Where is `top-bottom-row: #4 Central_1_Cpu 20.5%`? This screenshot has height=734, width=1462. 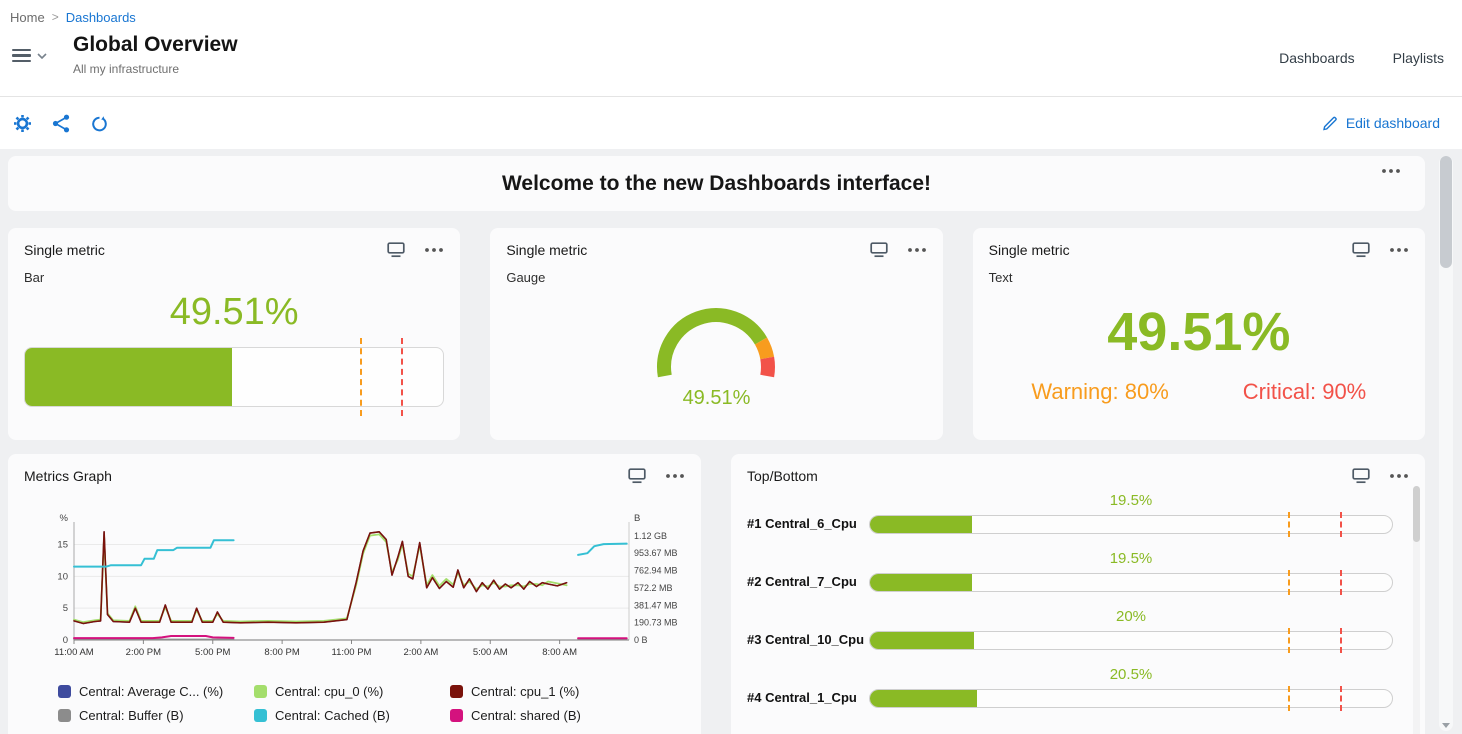 top-bottom-row: #4 Central_1_Cpu 20.5% is located at coordinates (1070, 688).